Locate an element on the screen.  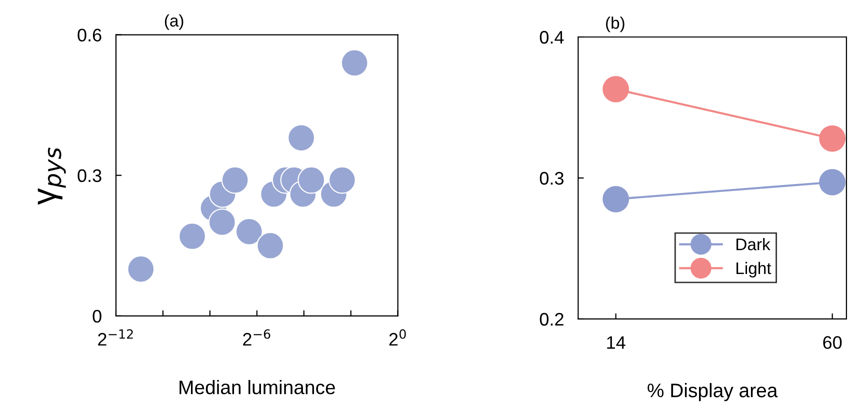
x-axis-title: Median luminance is located at coordinates (257, 387).